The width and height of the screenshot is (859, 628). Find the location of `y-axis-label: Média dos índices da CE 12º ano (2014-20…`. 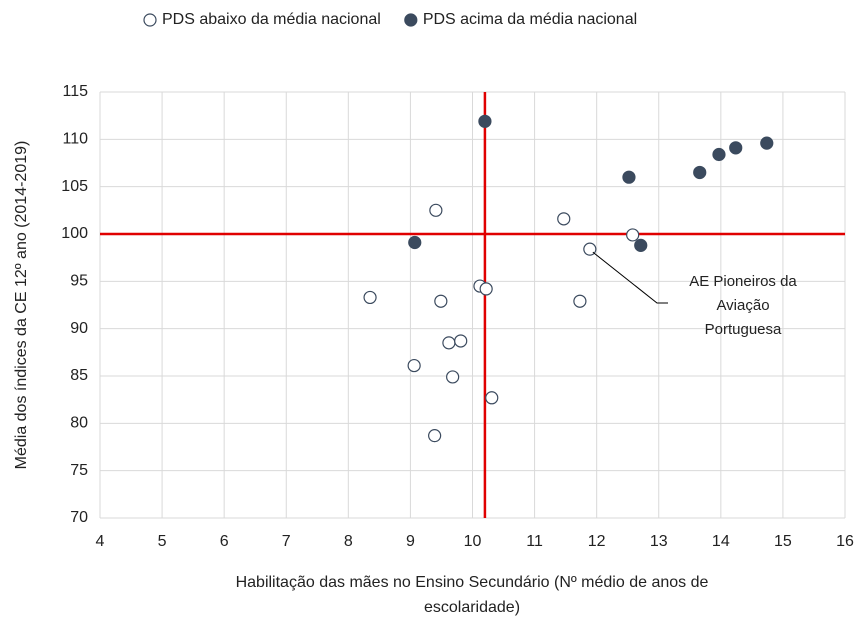

y-axis-label: Média dos índices da CE 12º ano (2014-20… is located at coordinates (21, 305).